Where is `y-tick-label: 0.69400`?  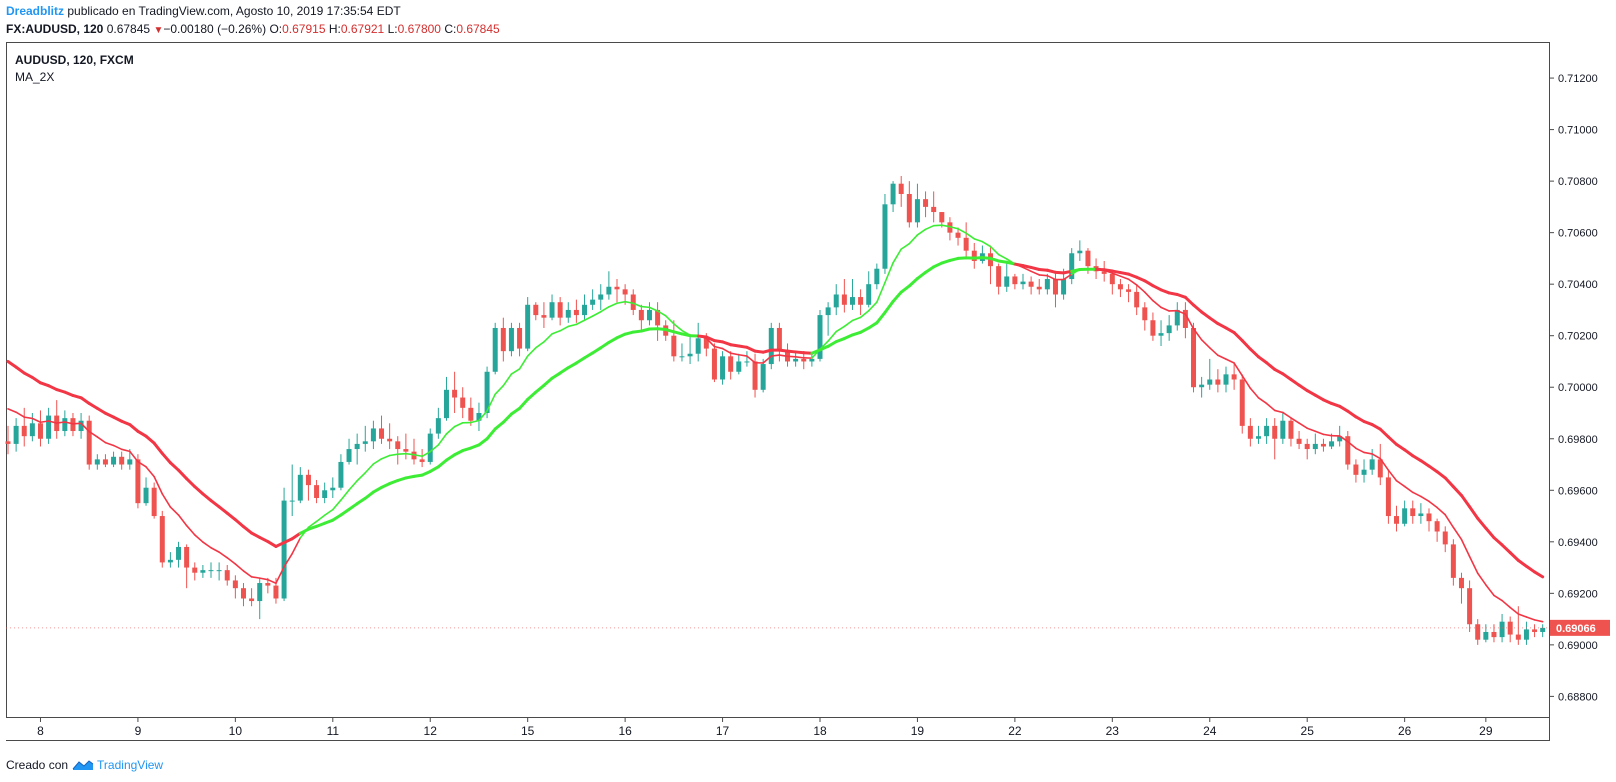
y-tick-label: 0.69400 is located at coordinates (1578, 543).